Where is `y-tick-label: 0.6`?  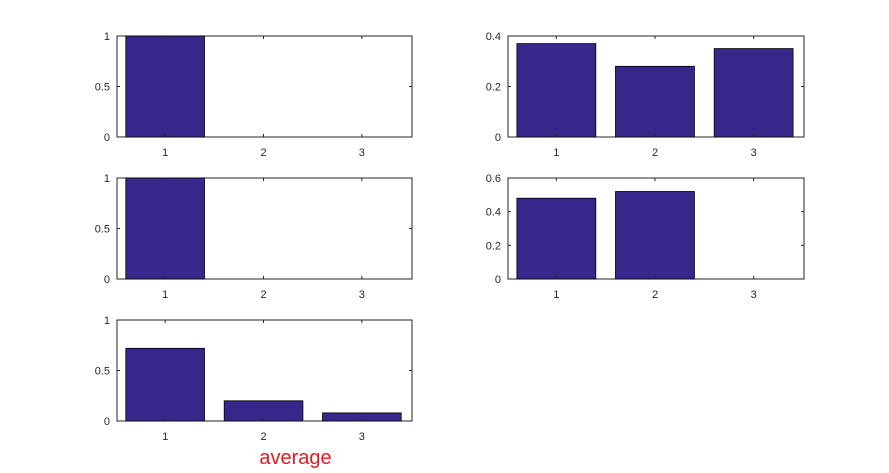 y-tick-label: 0.6 is located at coordinates (493, 179).